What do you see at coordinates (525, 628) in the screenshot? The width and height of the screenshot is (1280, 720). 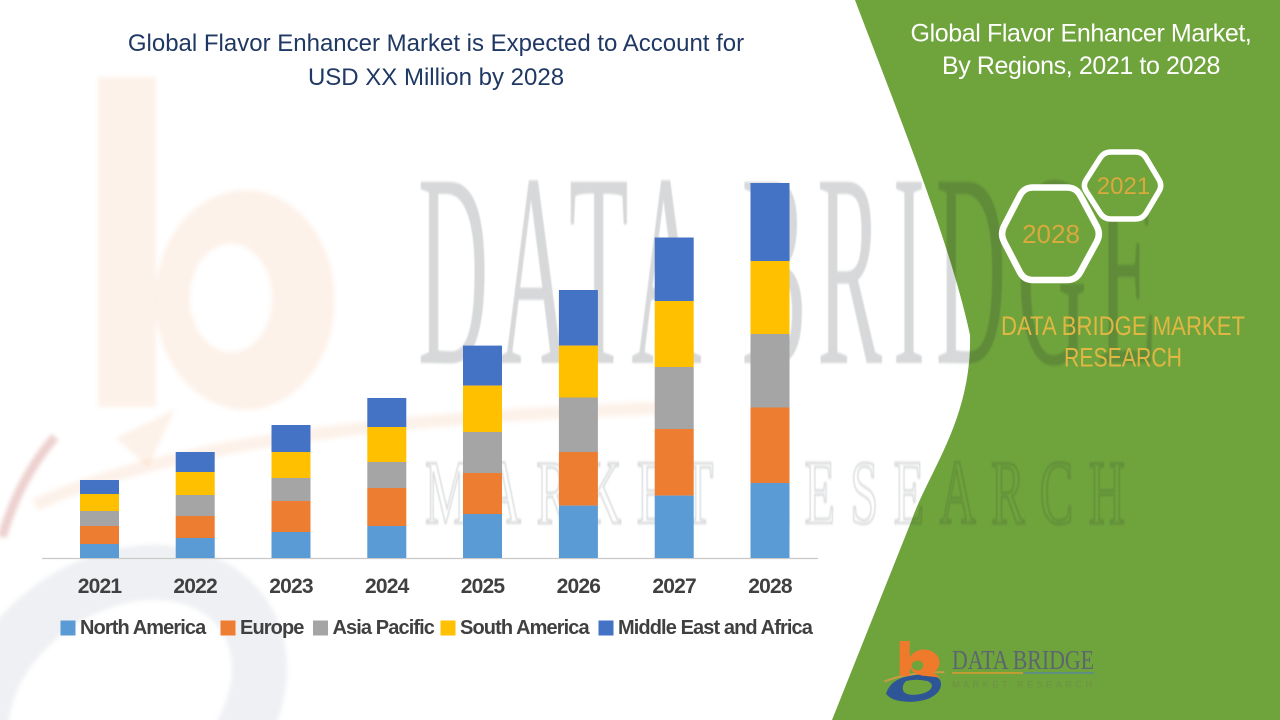 I see `svg-text: South America` at bounding box center [525, 628].